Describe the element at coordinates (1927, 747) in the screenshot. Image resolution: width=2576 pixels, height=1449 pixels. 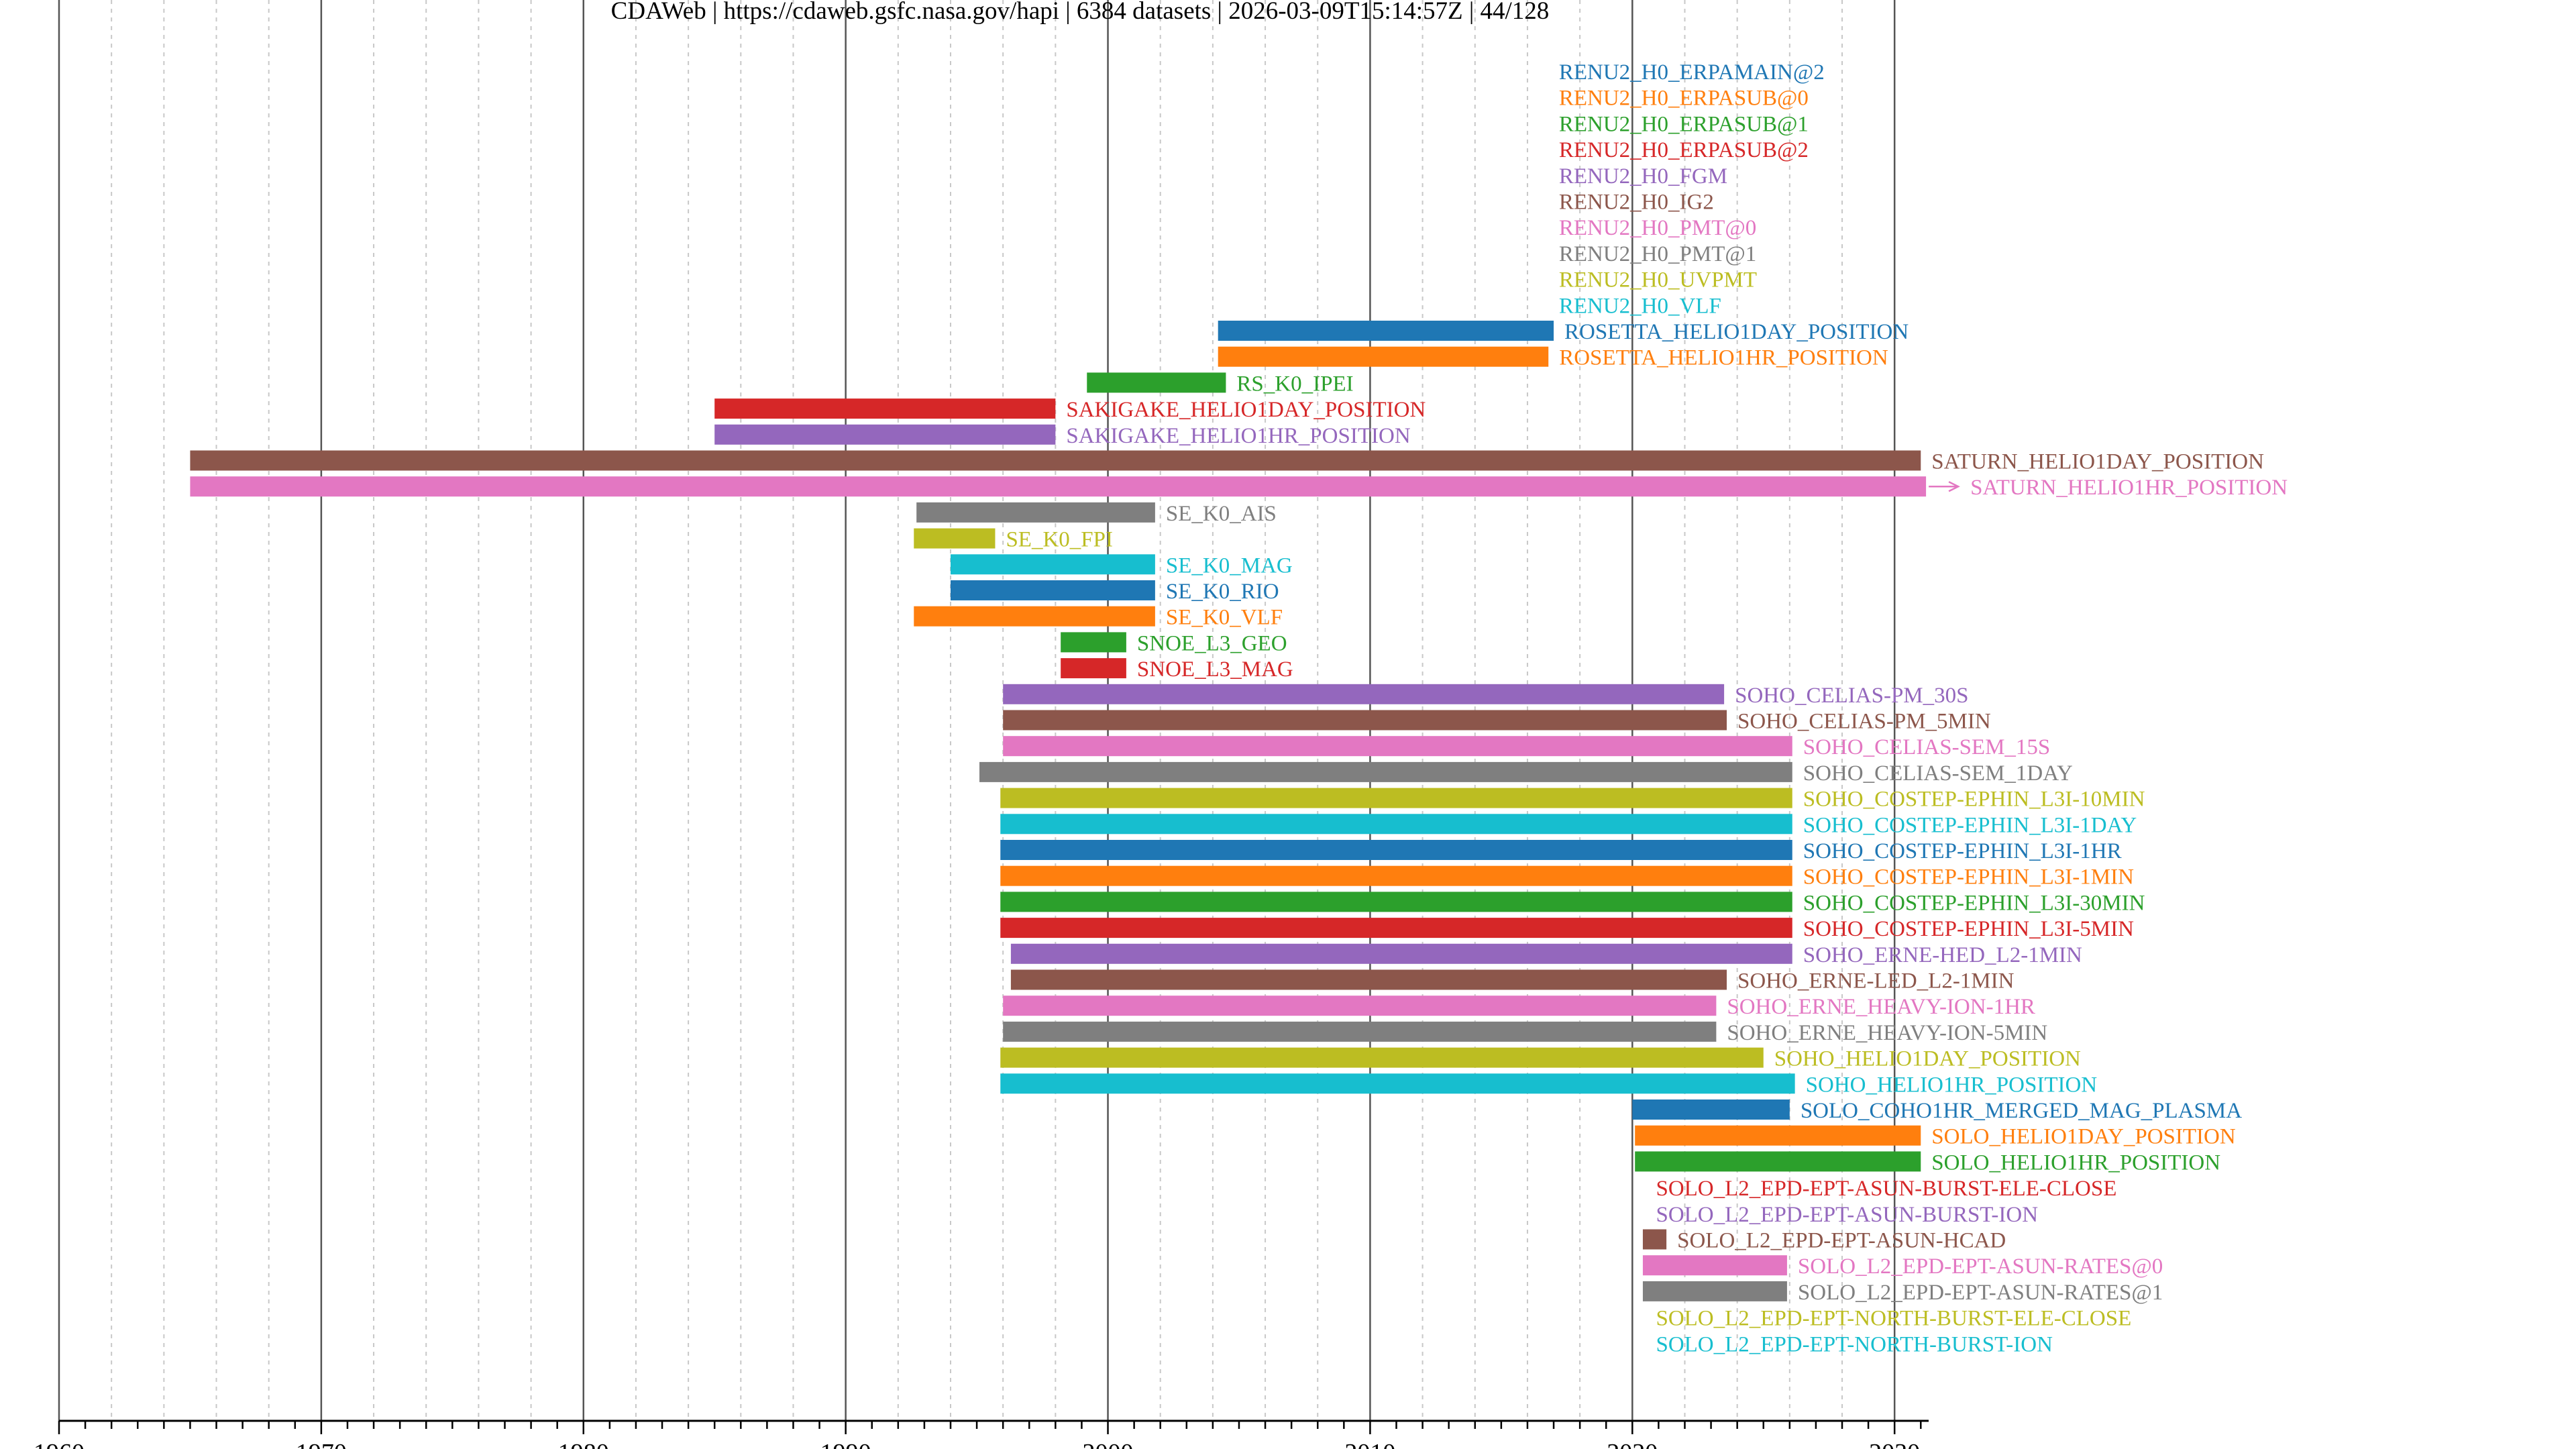
I see `bar-label: SOHO_CELIAS-SEM_15S` at that location.